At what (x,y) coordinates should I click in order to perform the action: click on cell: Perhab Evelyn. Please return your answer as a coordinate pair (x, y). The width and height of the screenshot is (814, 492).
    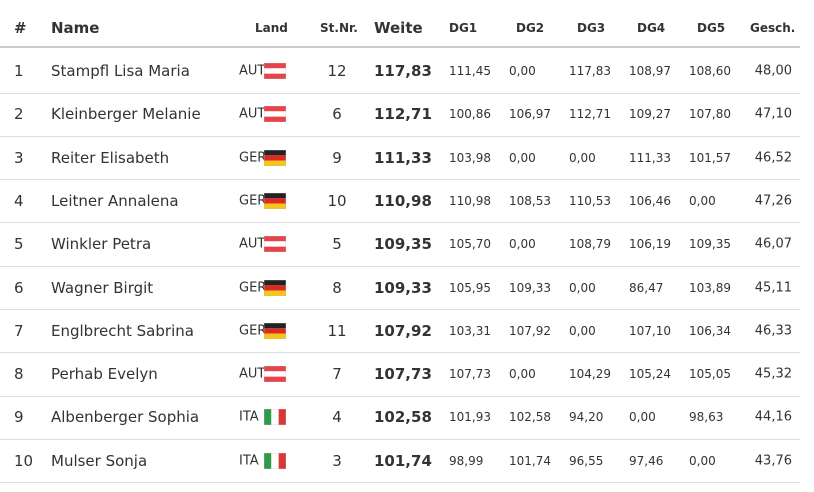
    Looking at the image, I should click on (104, 374).